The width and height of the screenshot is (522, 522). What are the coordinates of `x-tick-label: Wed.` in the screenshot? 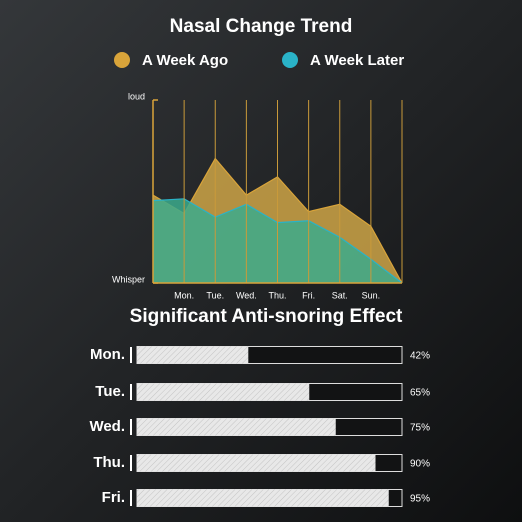 It's located at (246, 295).